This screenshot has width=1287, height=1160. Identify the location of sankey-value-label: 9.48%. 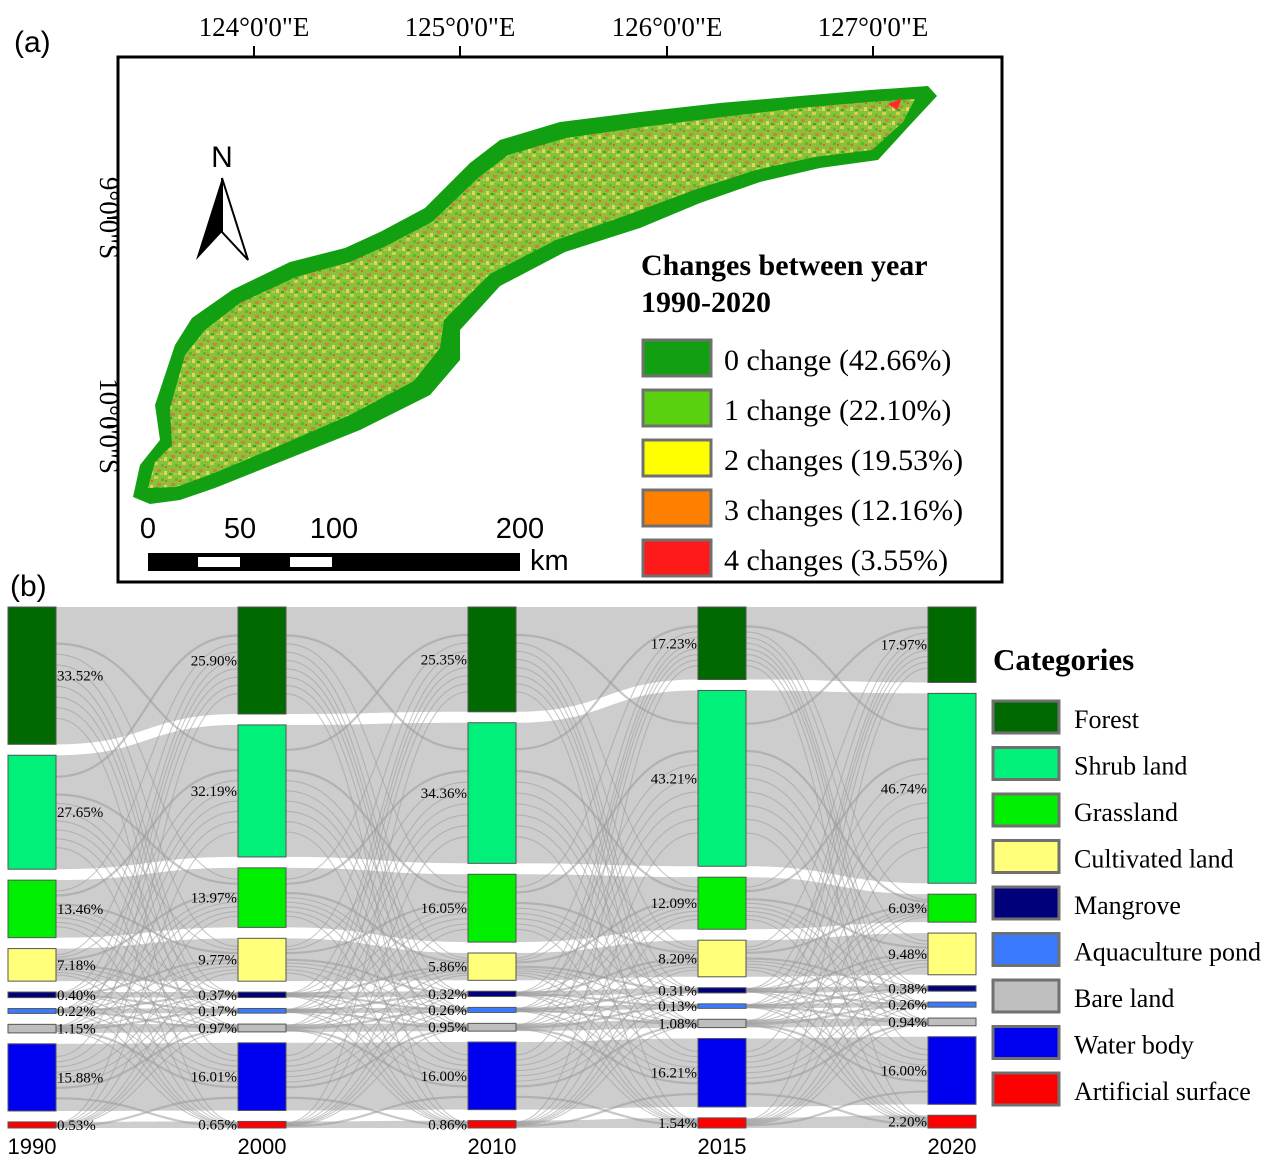
(907, 955).